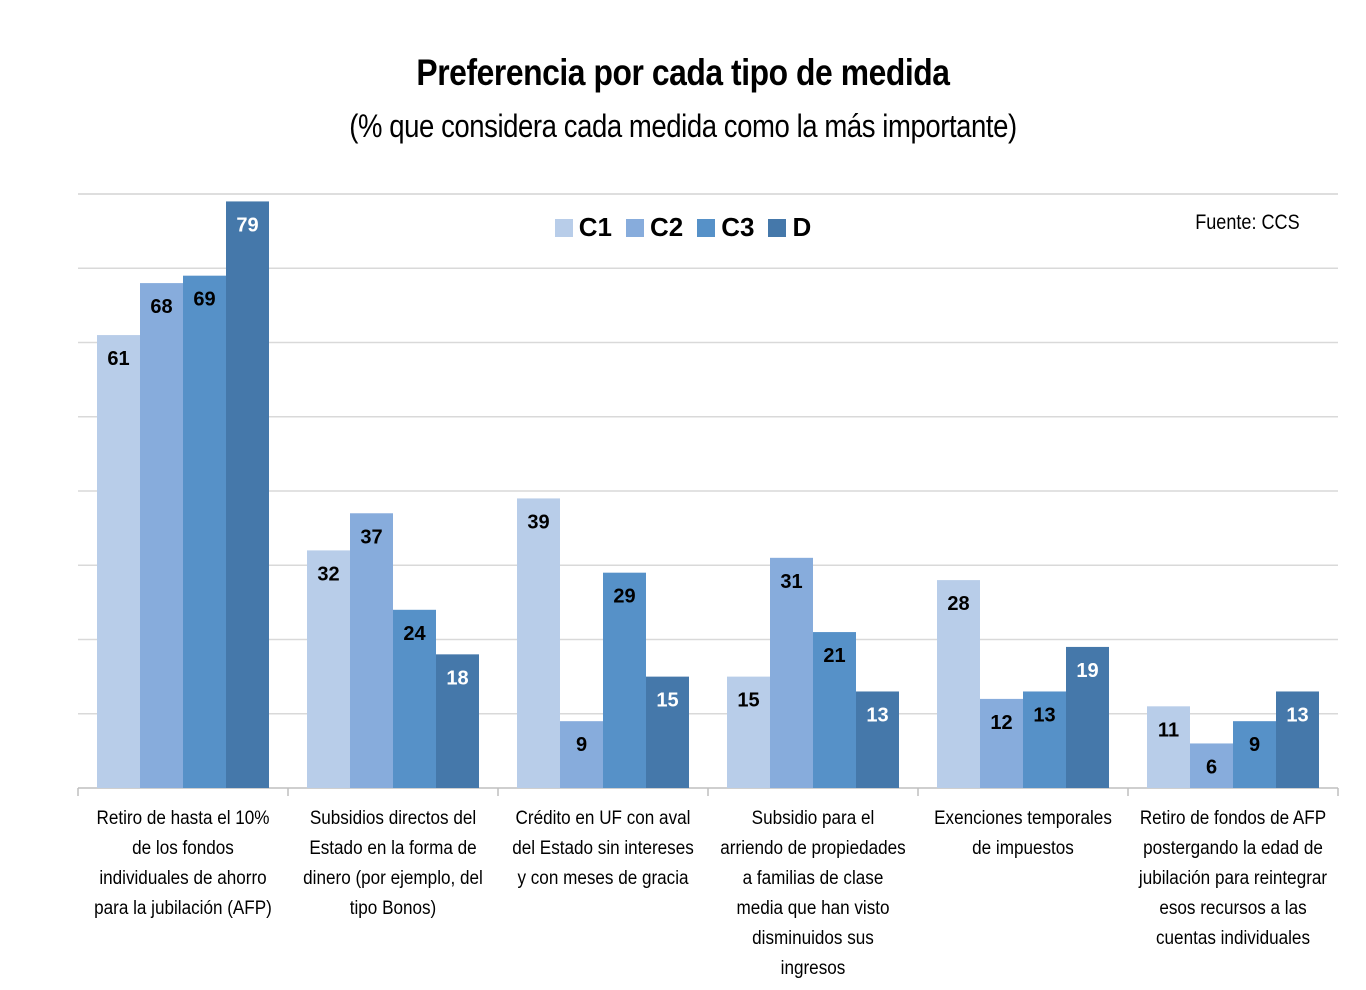 The image size is (1366, 990). I want to click on source-note: Fuente: CCS, so click(1247, 222).